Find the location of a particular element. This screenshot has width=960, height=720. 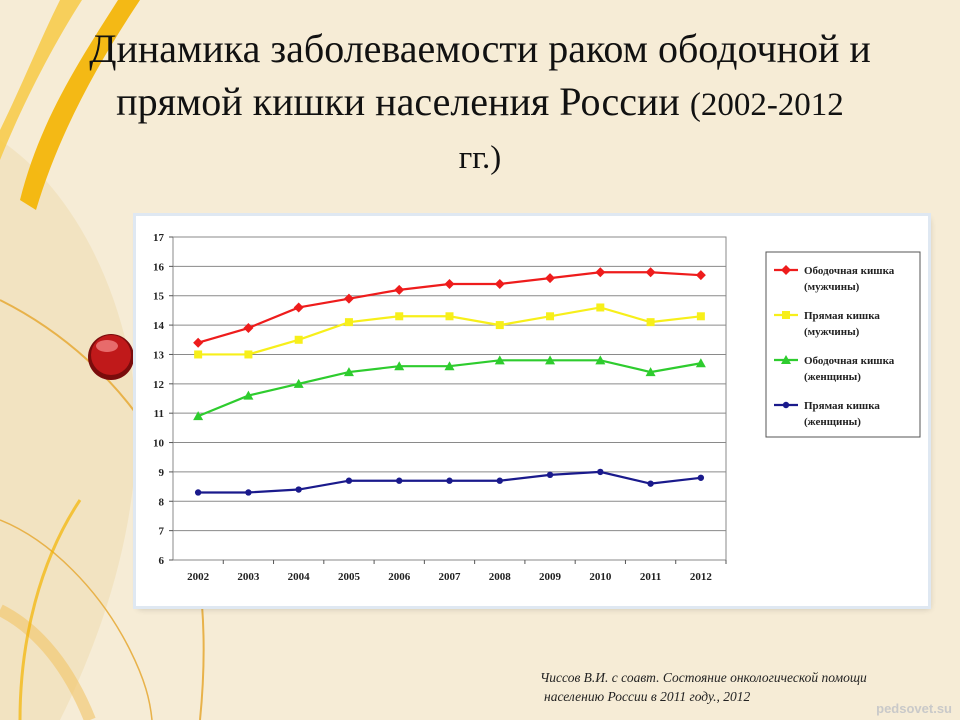

y-tick-label: 7 is located at coordinates (162, 532).